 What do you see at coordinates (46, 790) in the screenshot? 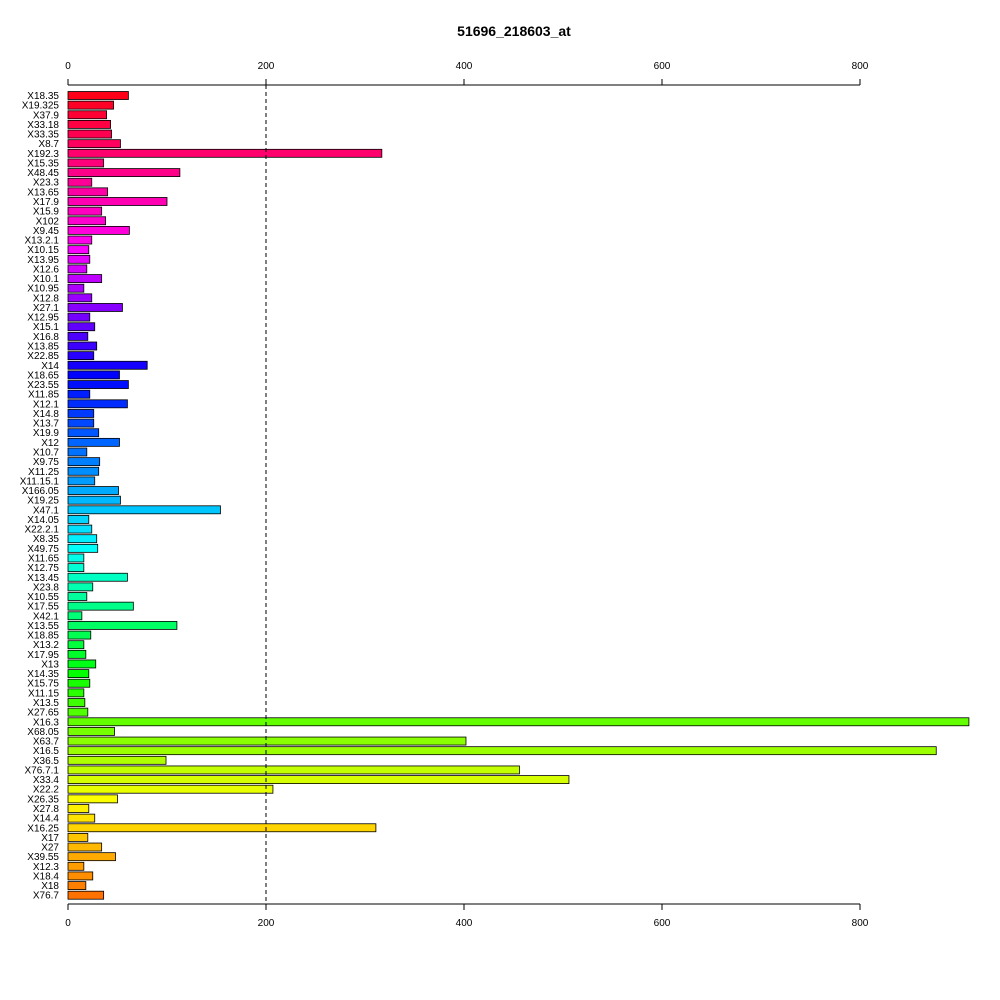
I see `category-label: X22.2` at bounding box center [46, 790].